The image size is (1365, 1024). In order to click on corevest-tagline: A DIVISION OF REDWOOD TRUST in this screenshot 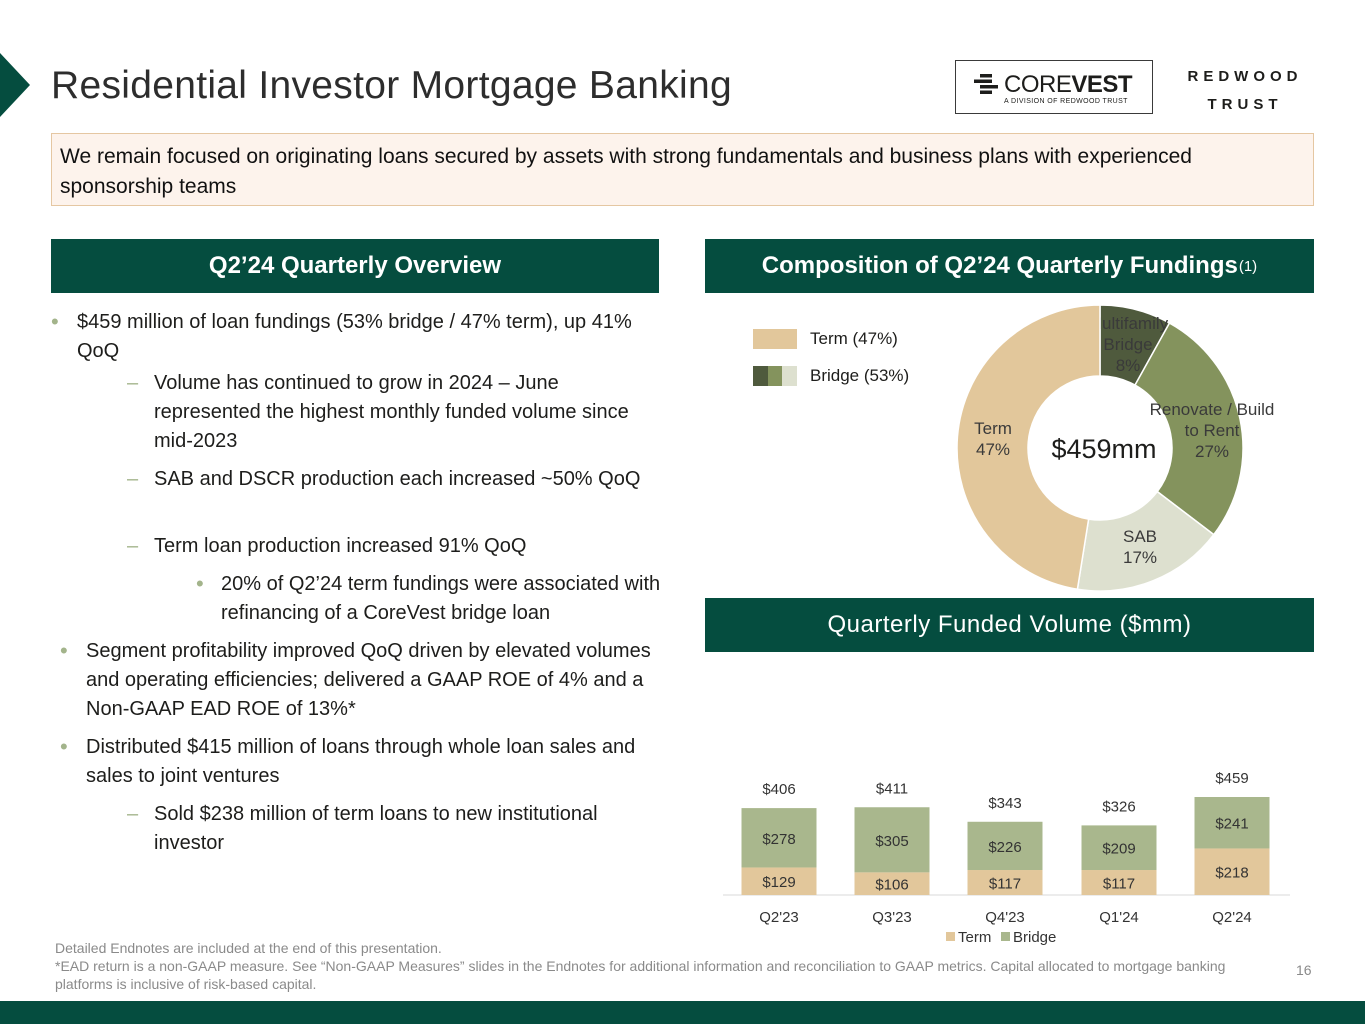, I will do `click(1066, 101)`.